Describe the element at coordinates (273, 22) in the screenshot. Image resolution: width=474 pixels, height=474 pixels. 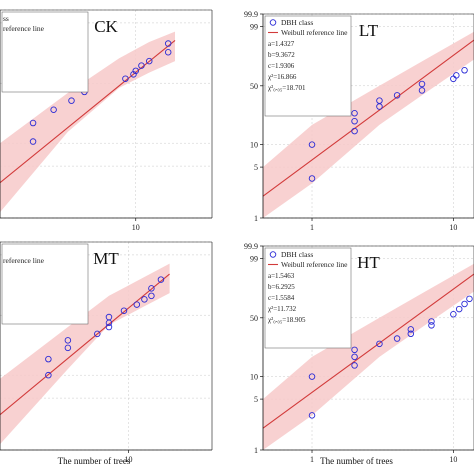
I see `legend-marker` at that location.